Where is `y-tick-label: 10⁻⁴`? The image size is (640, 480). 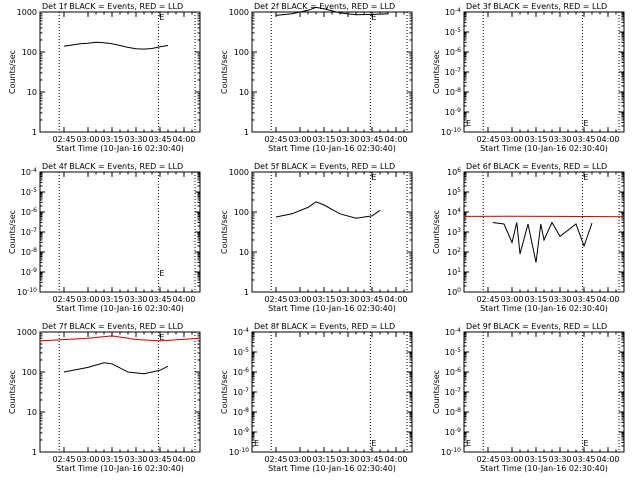
y-tick-label: 10⁻⁴ is located at coordinates (453, 332).